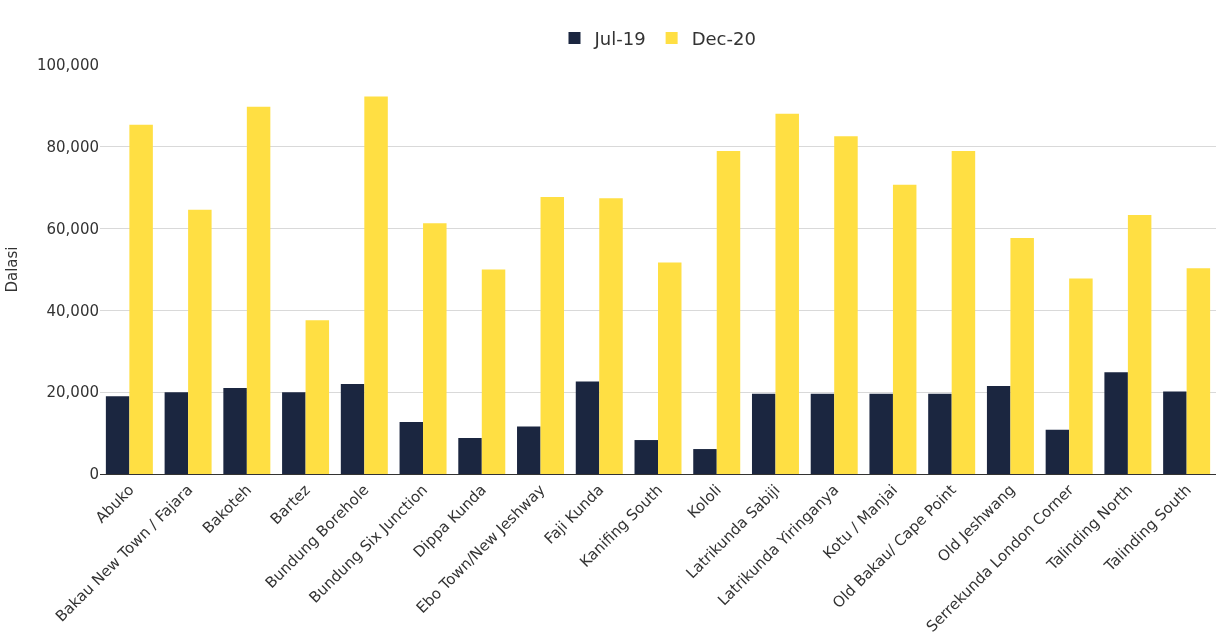 This screenshot has height=641, width=1221. Describe the element at coordinates (72, 392) in the screenshot. I see `y-tick-label: 20,000` at that location.